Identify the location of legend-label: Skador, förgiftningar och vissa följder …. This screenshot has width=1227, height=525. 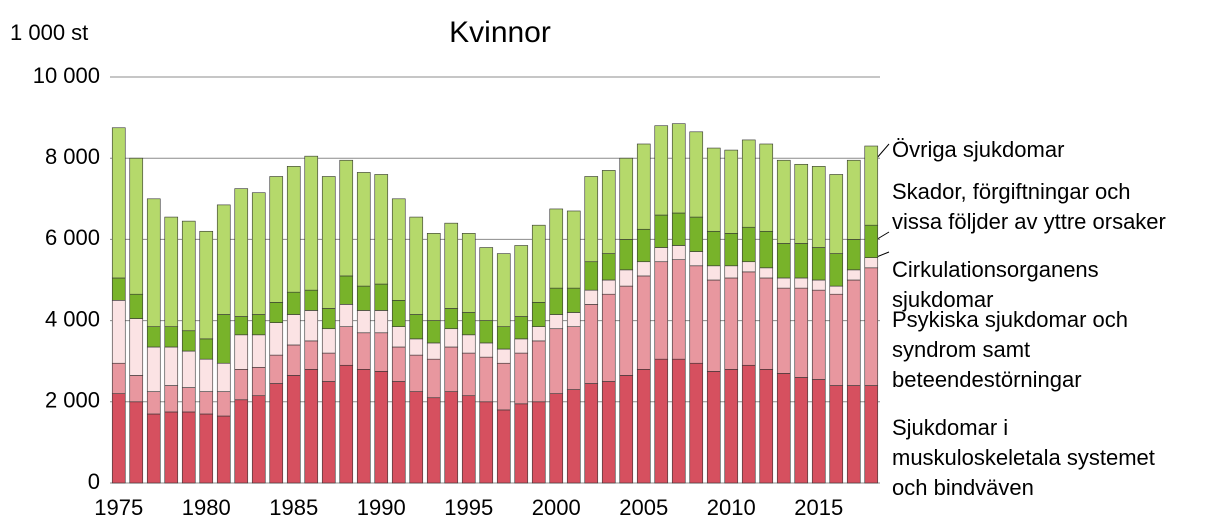
(1029, 206).